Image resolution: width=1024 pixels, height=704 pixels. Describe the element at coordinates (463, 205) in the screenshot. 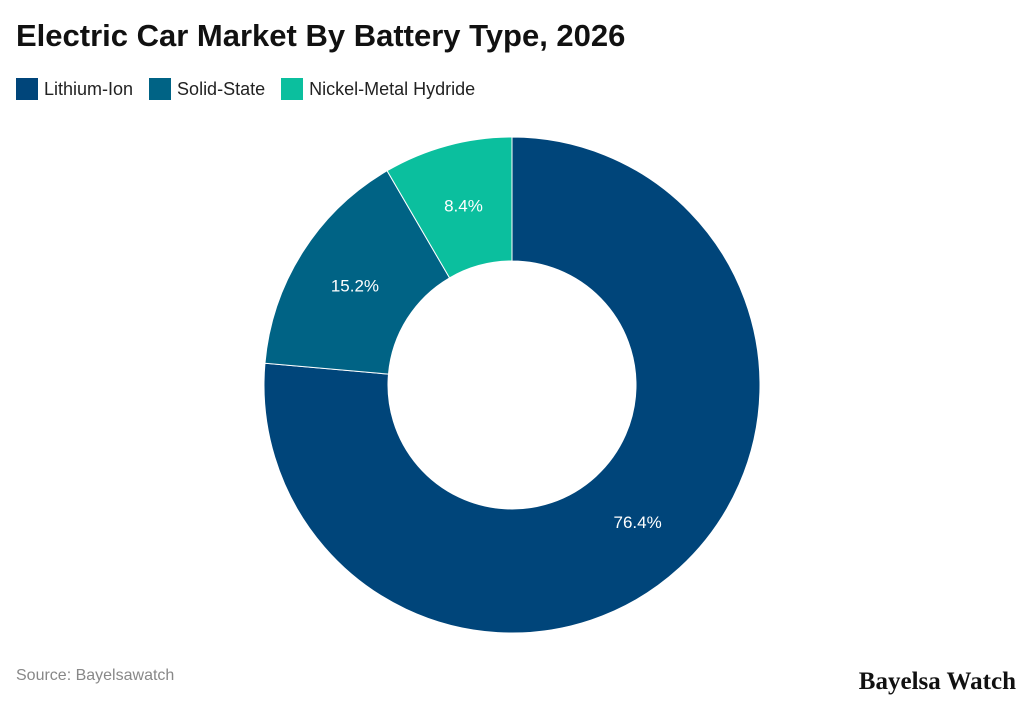

I see `data-label: 8.4%` at that location.